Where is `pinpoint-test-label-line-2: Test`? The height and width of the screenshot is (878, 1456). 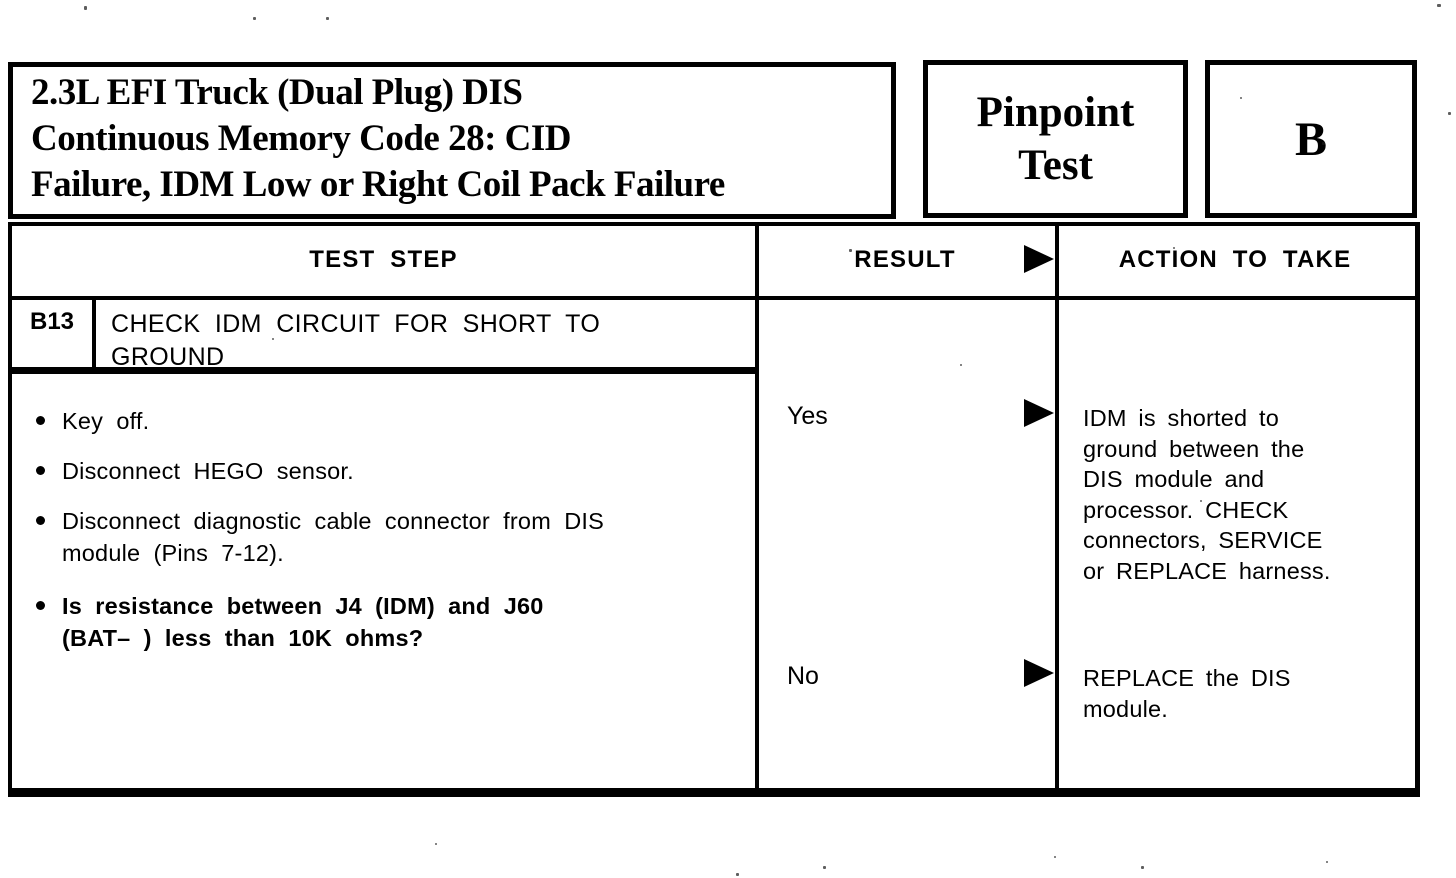
pinpoint-test-label-line-2: Test is located at coordinates (1055, 165).